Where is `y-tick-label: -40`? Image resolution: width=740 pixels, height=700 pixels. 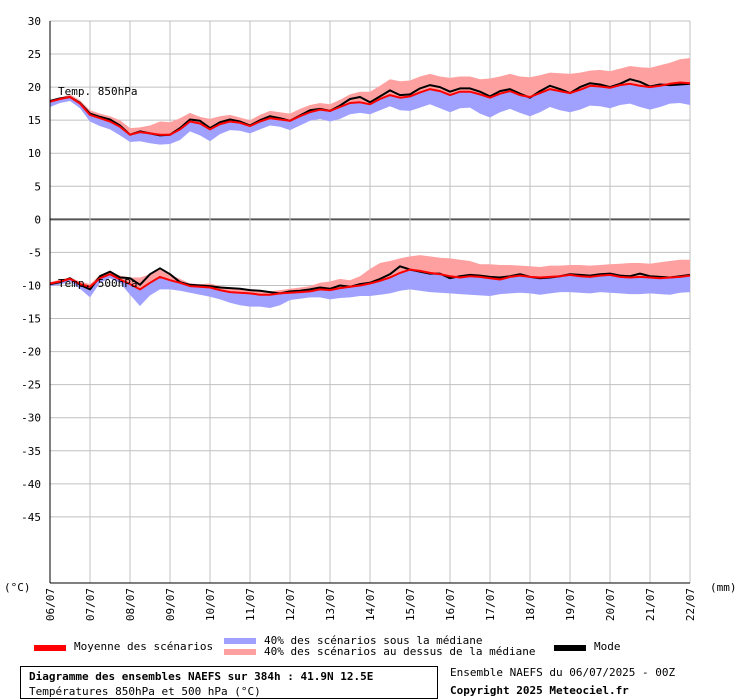
y-tick-label: -40 is located at coordinates (31, 484).